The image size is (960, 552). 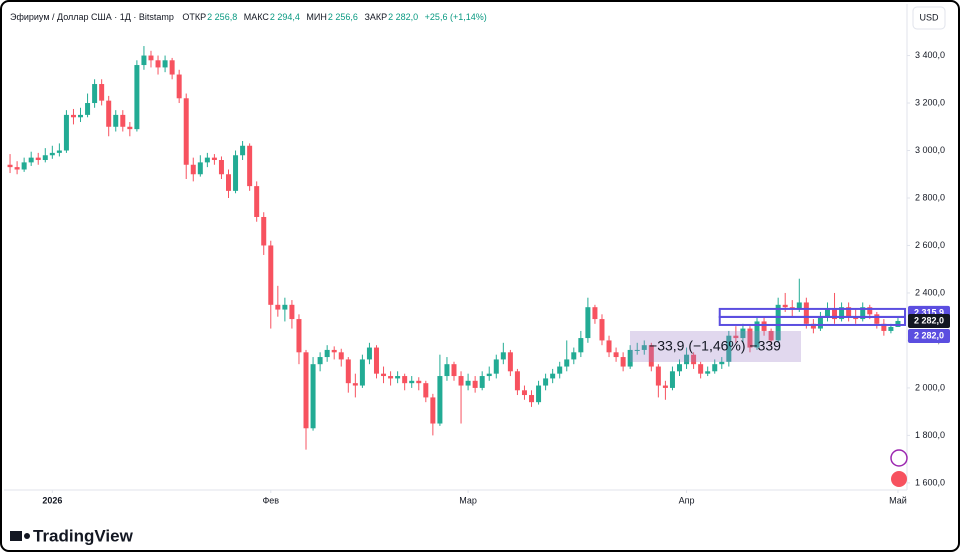 I want to click on currency: USD, so click(x=929, y=17).